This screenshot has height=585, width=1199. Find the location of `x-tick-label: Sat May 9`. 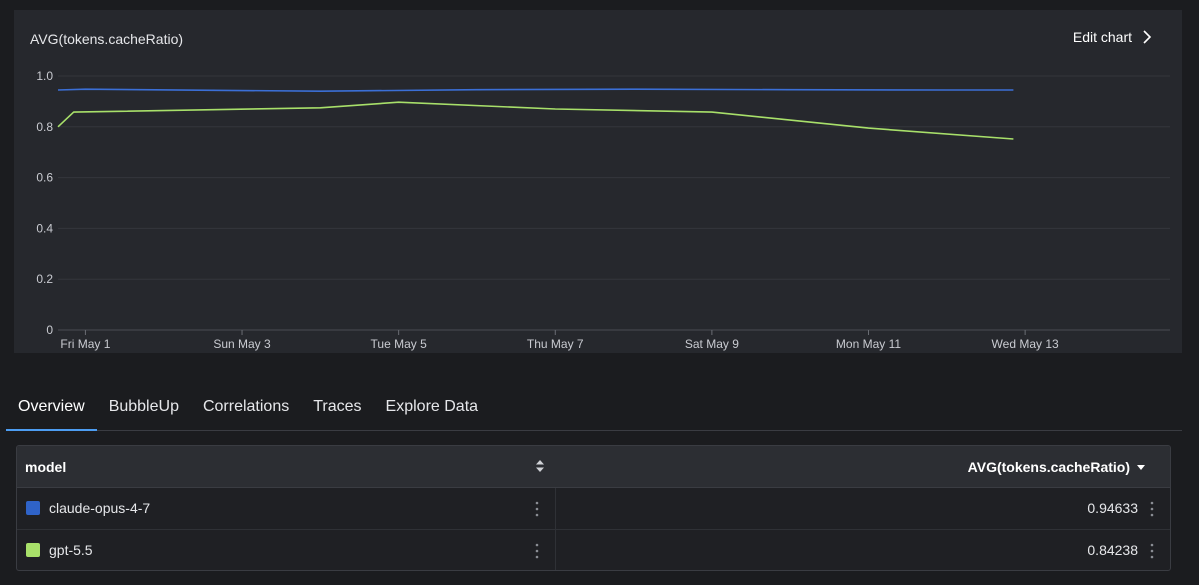

x-tick-label: Sat May 9 is located at coordinates (712, 344).